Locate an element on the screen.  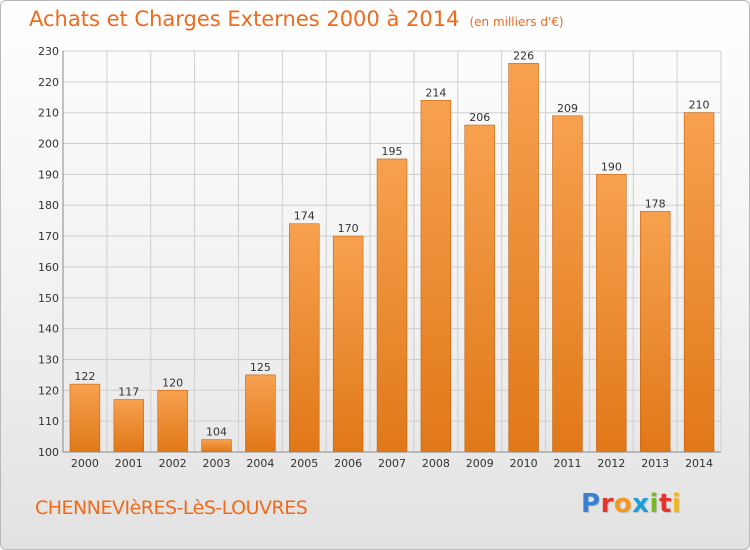
data-label-2014: 210 is located at coordinates (699, 105).